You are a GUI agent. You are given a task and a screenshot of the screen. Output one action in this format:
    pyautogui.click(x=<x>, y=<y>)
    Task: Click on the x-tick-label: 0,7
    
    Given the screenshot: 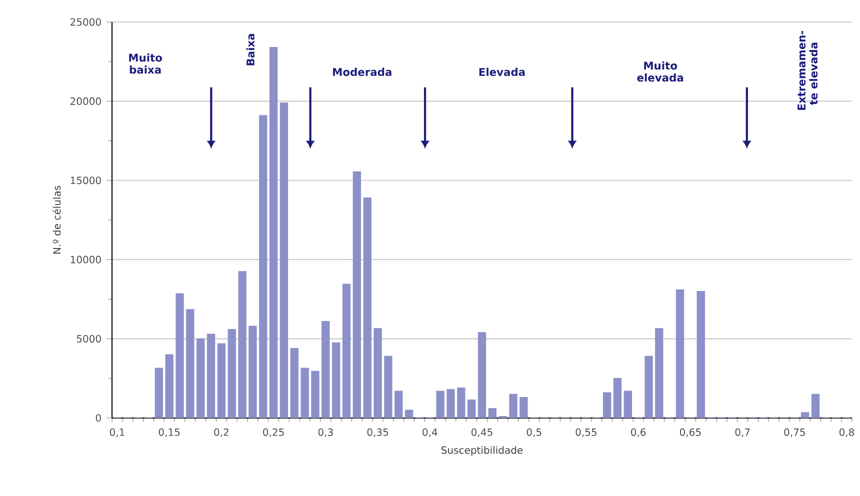 What is the action you would take?
    pyautogui.click(x=742, y=432)
    